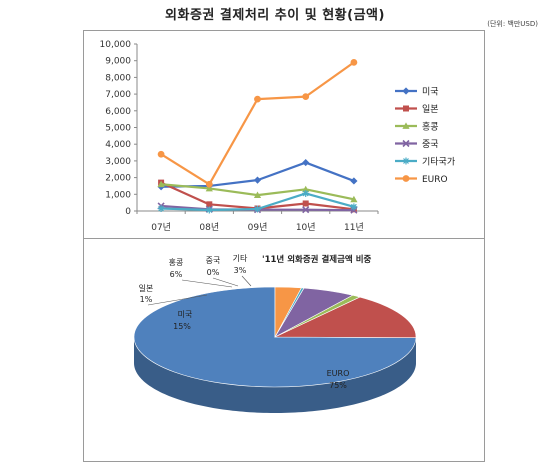 The width and height of the screenshot is (550, 463). What do you see at coordinates (258, 227) in the screenshot?
I see `x-tick-label: 09년` at bounding box center [258, 227].